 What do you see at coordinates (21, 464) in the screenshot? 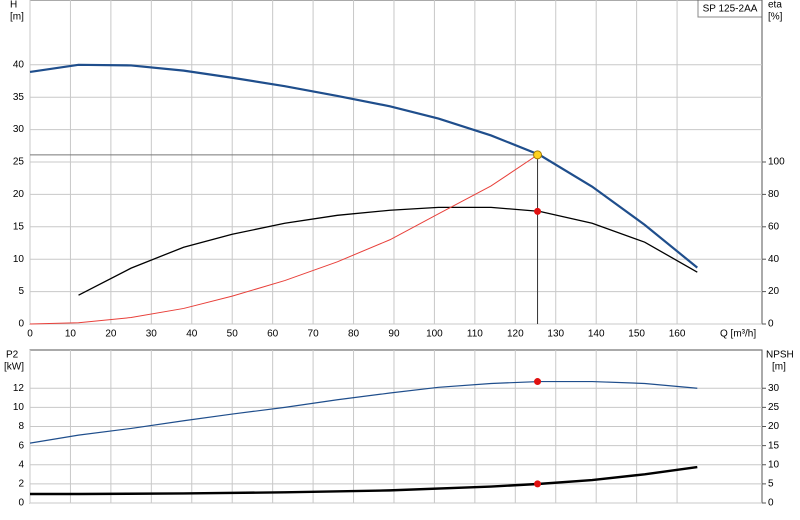
I see `y-tick-label: 4` at bounding box center [21, 464].